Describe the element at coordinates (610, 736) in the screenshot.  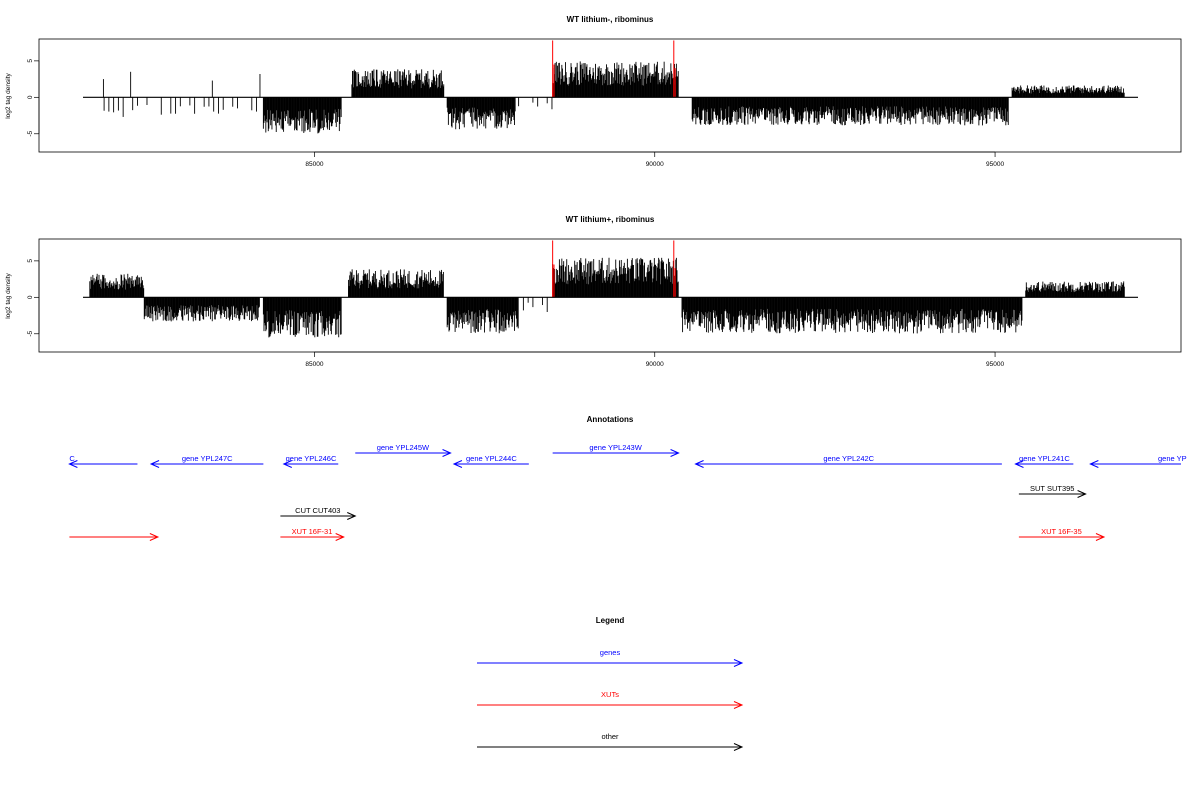
I see `legend-label: other` at that location.